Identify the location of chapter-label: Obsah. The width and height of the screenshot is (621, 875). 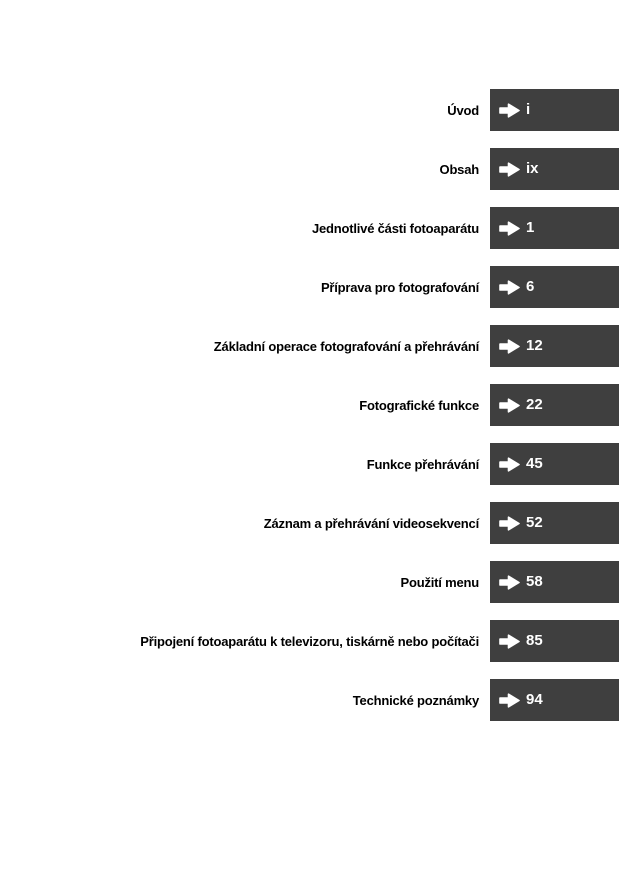
(459, 169).